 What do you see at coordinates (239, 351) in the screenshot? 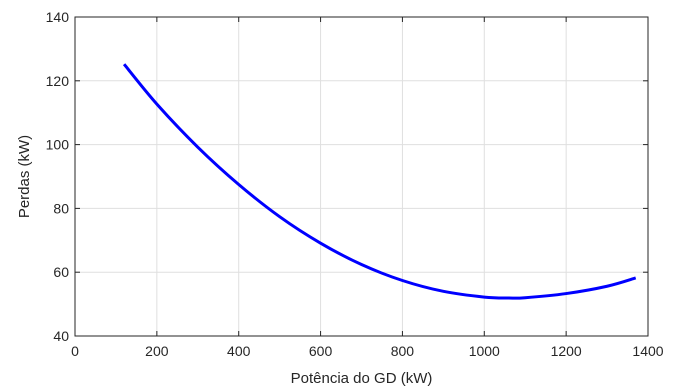
I see `x-tick-label: 400` at bounding box center [239, 351].